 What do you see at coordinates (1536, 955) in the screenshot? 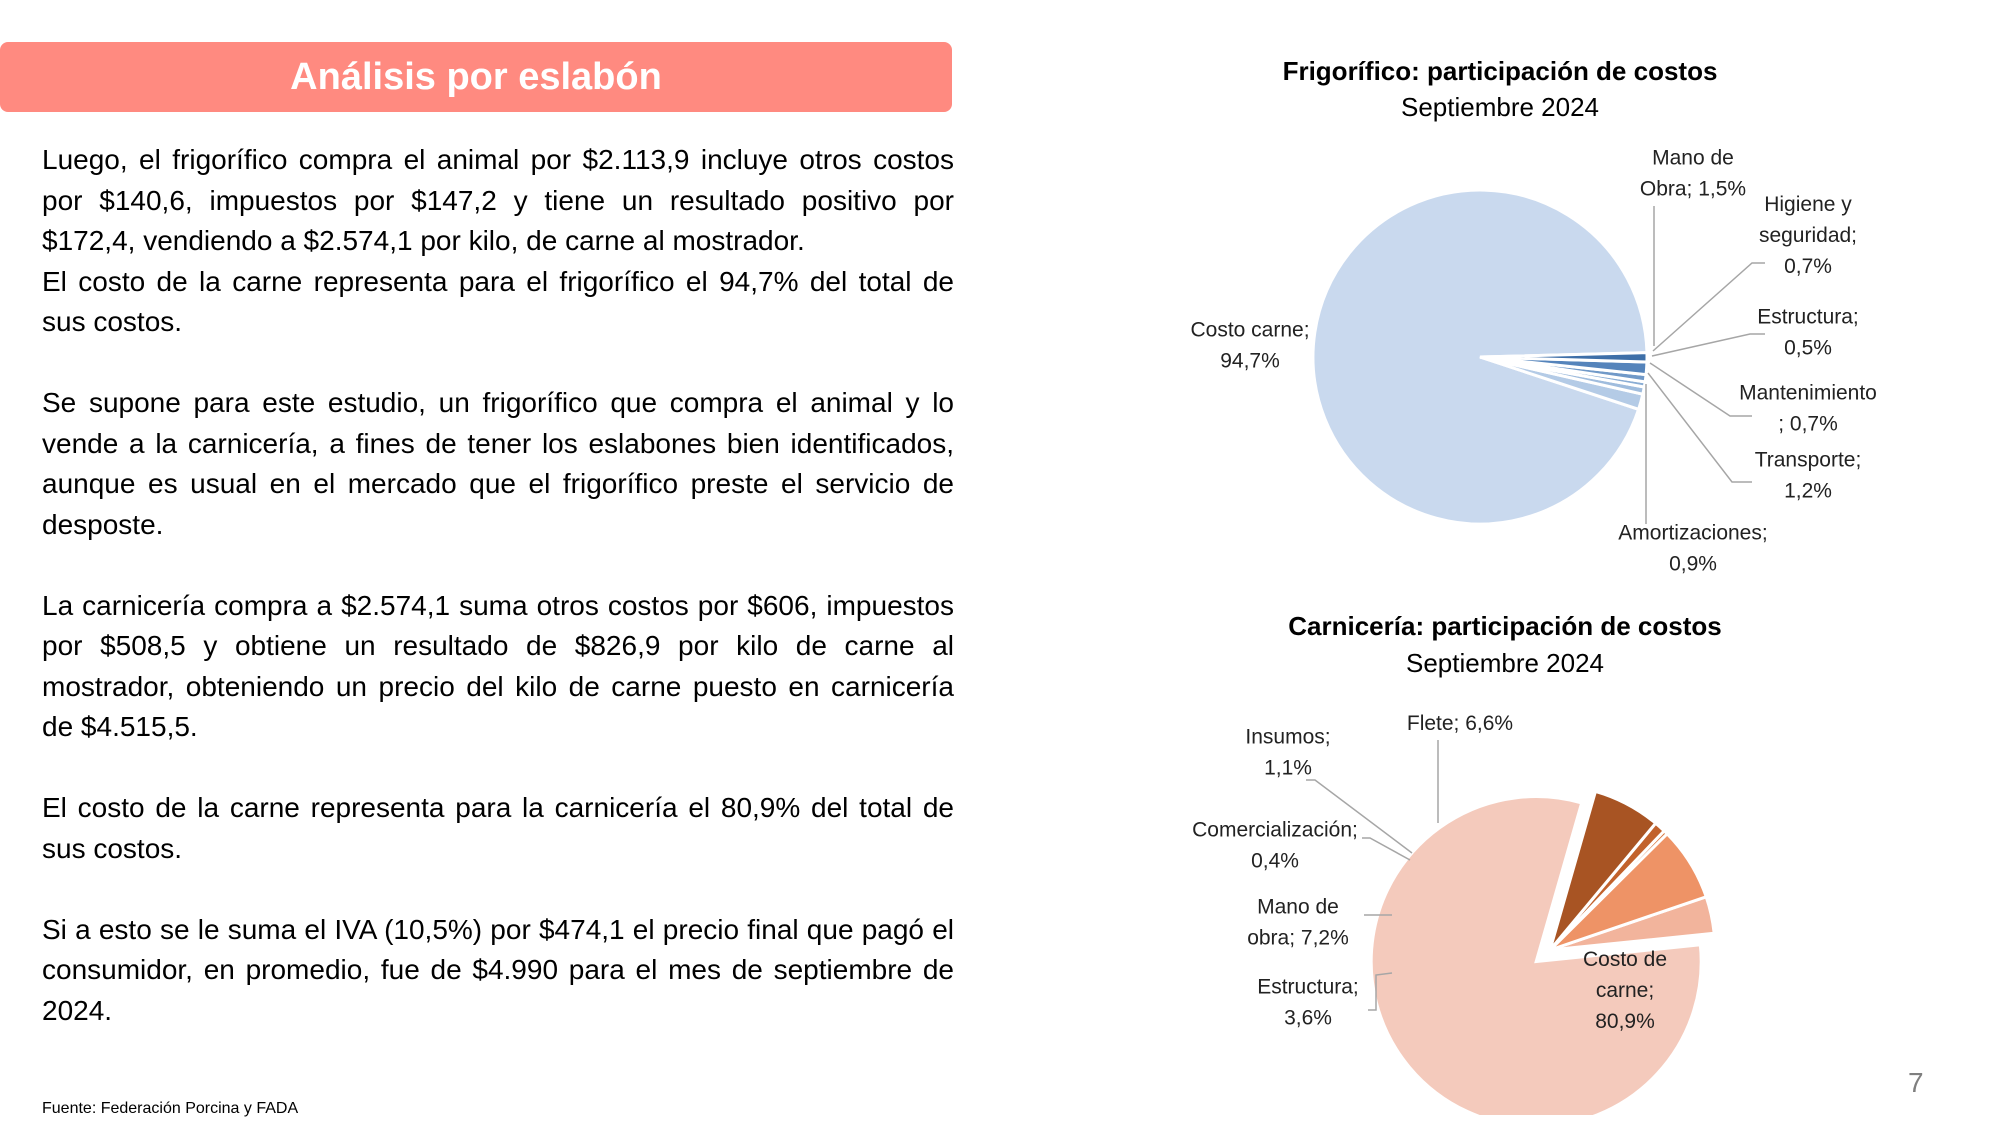
I see `pie-slice-costo-de-carne` at bounding box center [1536, 955].